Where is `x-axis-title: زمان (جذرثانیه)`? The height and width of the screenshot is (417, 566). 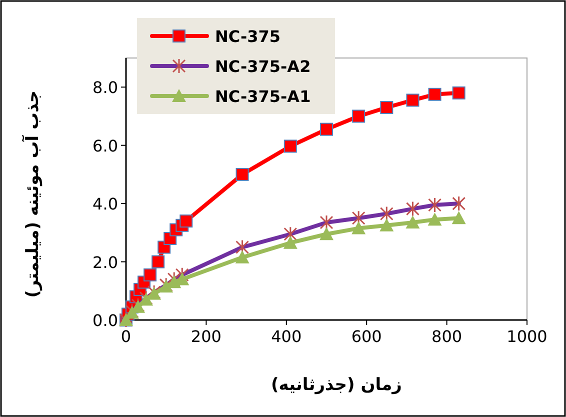 x-axis-title: زمان (جذرثانیه) is located at coordinates (336, 385).